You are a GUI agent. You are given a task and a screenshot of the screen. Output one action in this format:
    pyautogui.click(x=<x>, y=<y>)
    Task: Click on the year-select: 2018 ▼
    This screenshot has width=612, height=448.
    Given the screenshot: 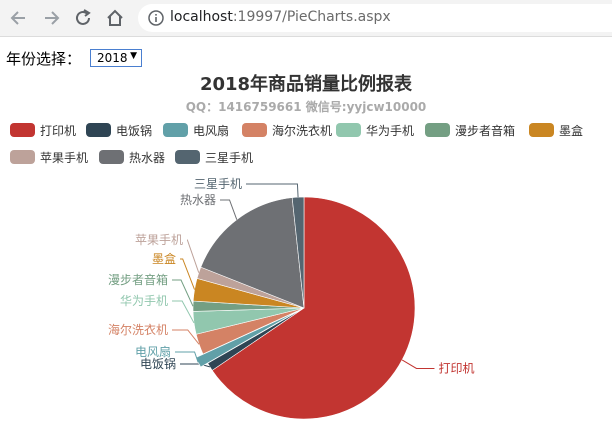 What is the action you would take?
    pyautogui.click(x=116, y=58)
    